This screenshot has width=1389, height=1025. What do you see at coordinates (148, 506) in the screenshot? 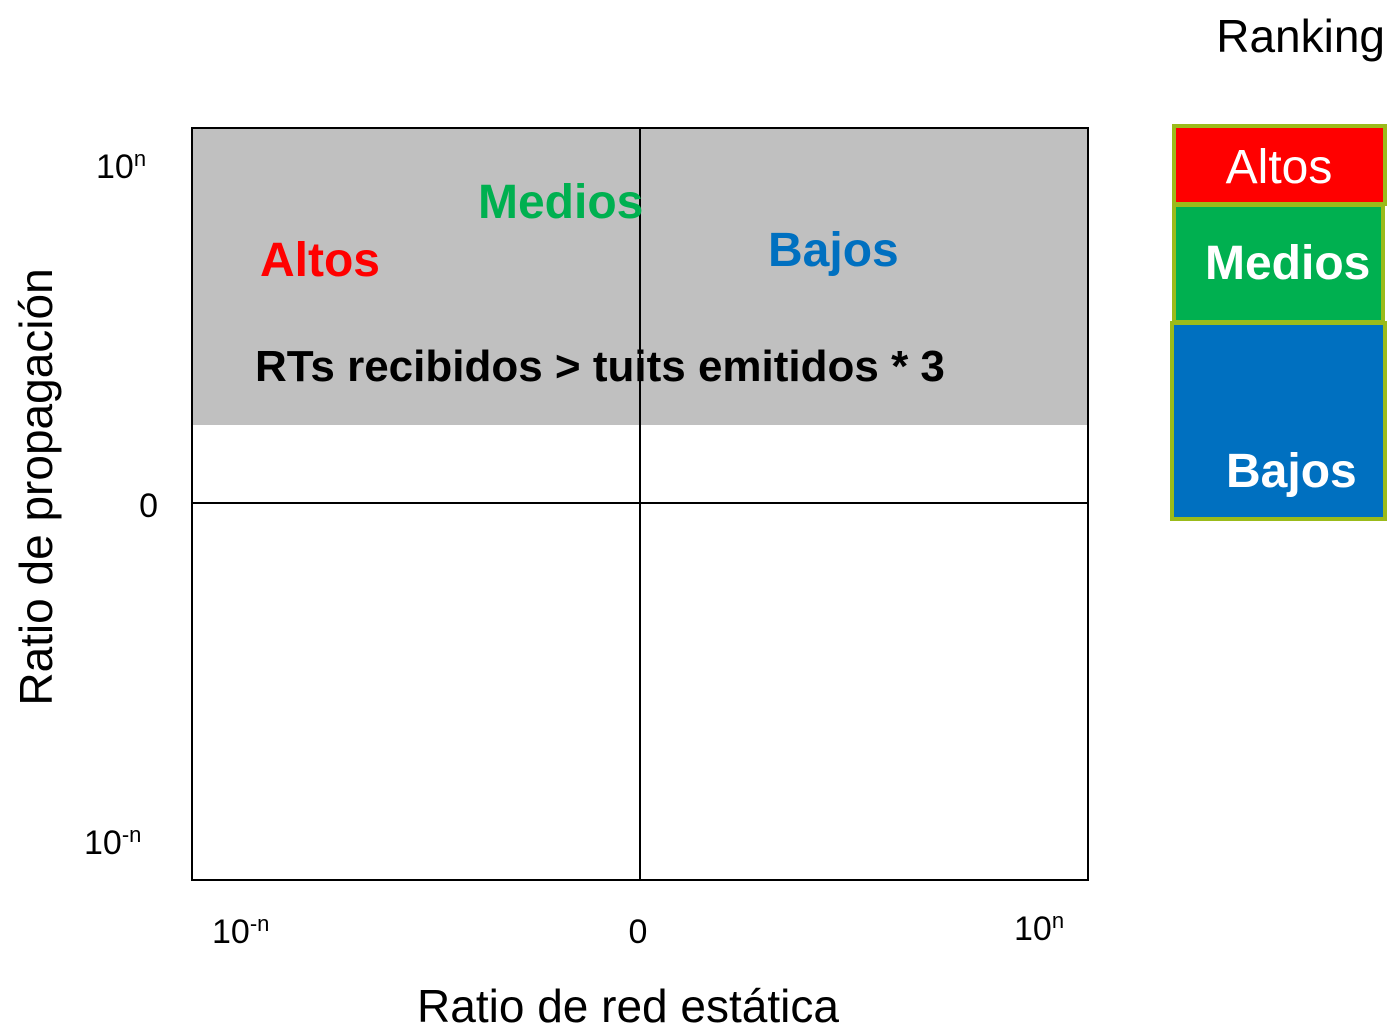
I see `y-tick-label: 0` at bounding box center [148, 506].